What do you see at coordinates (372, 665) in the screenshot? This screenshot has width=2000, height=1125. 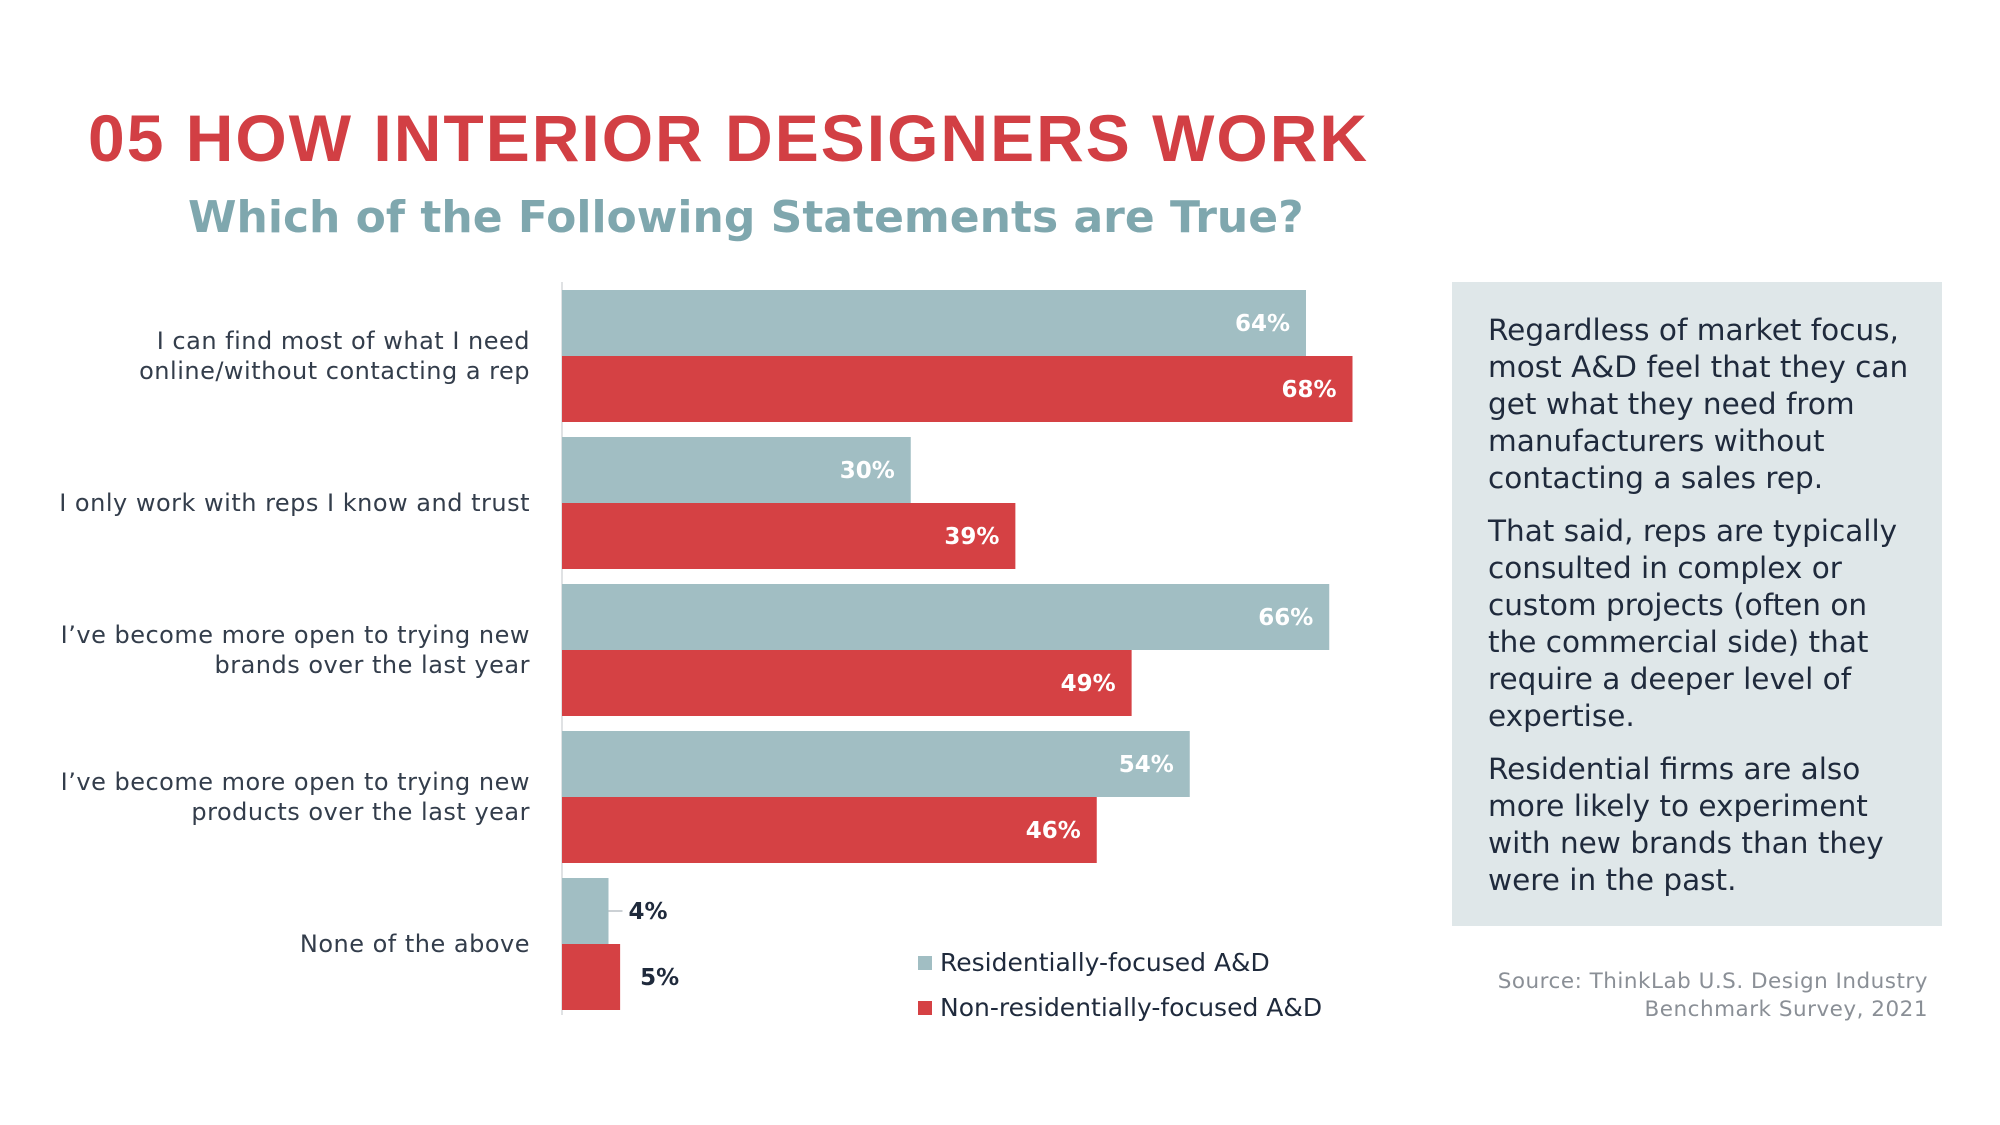 I see `category-label: brands over the last year` at bounding box center [372, 665].